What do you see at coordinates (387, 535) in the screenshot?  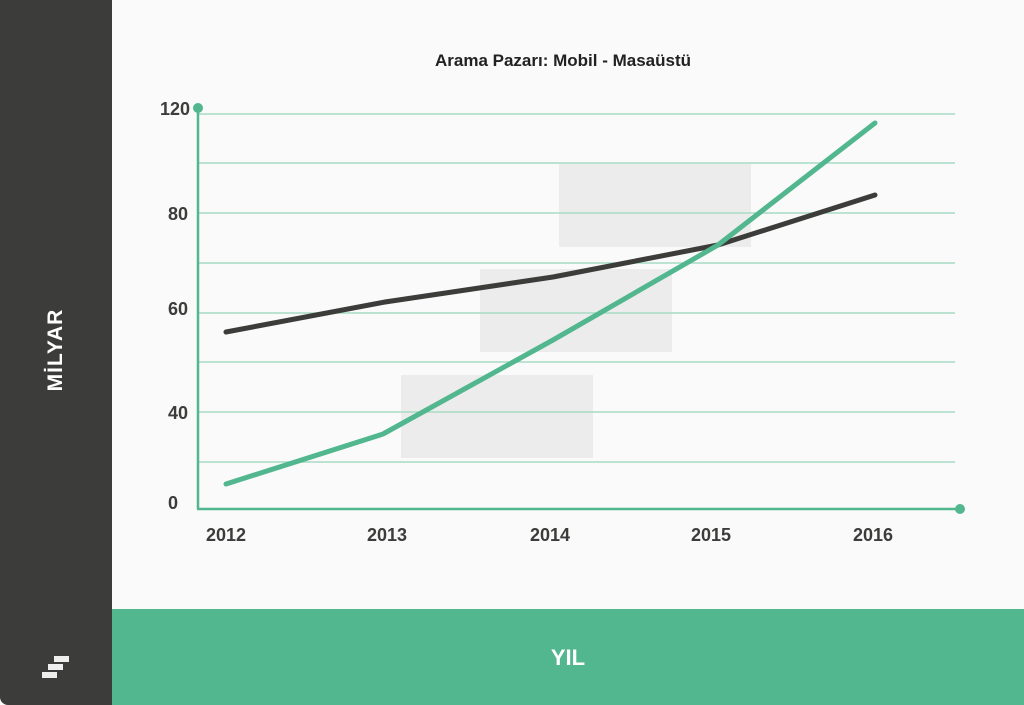 I see `x-tick: 2013` at bounding box center [387, 535].